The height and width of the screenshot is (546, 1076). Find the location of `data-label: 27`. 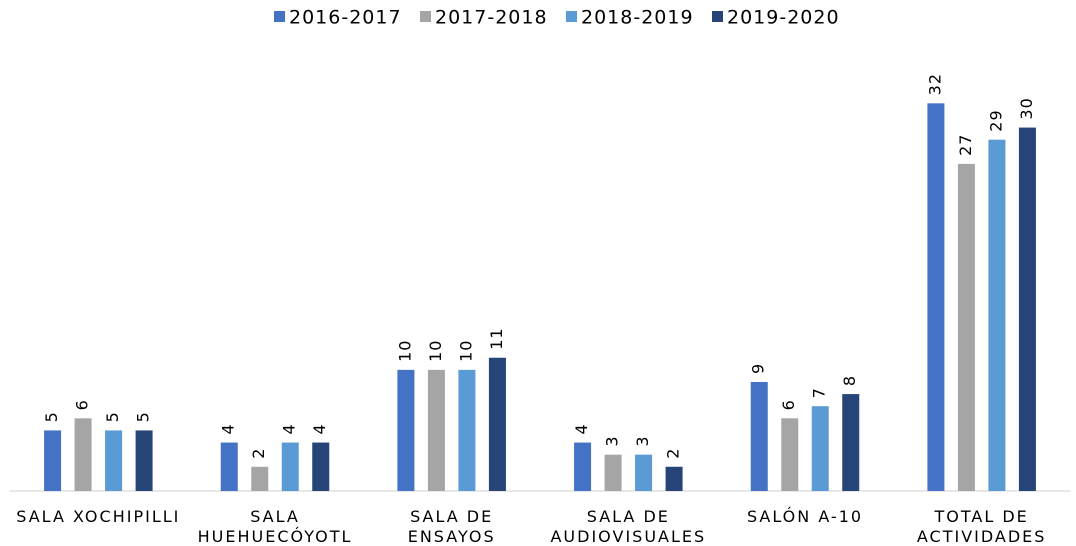

data-label: 27 is located at coordinates (965, 145).